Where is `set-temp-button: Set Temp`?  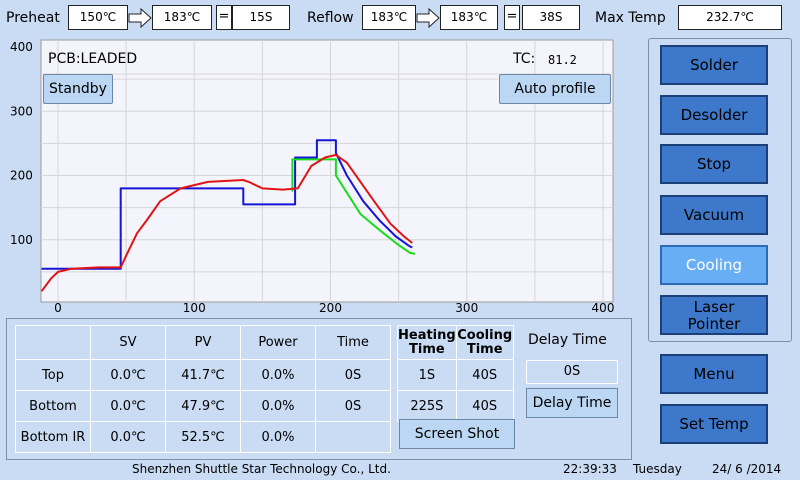
set-temp-button: Set Temp is located at coordinates (714, 424).